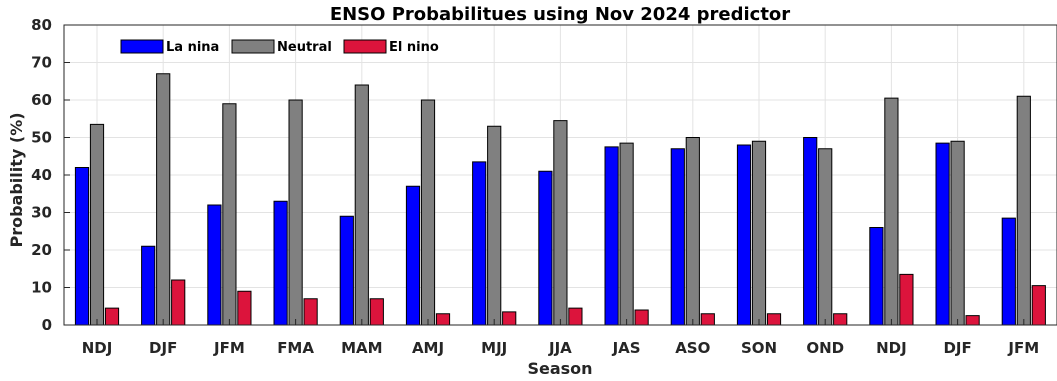  I want to click on x-tick-label: ASO, so click(692, 348).